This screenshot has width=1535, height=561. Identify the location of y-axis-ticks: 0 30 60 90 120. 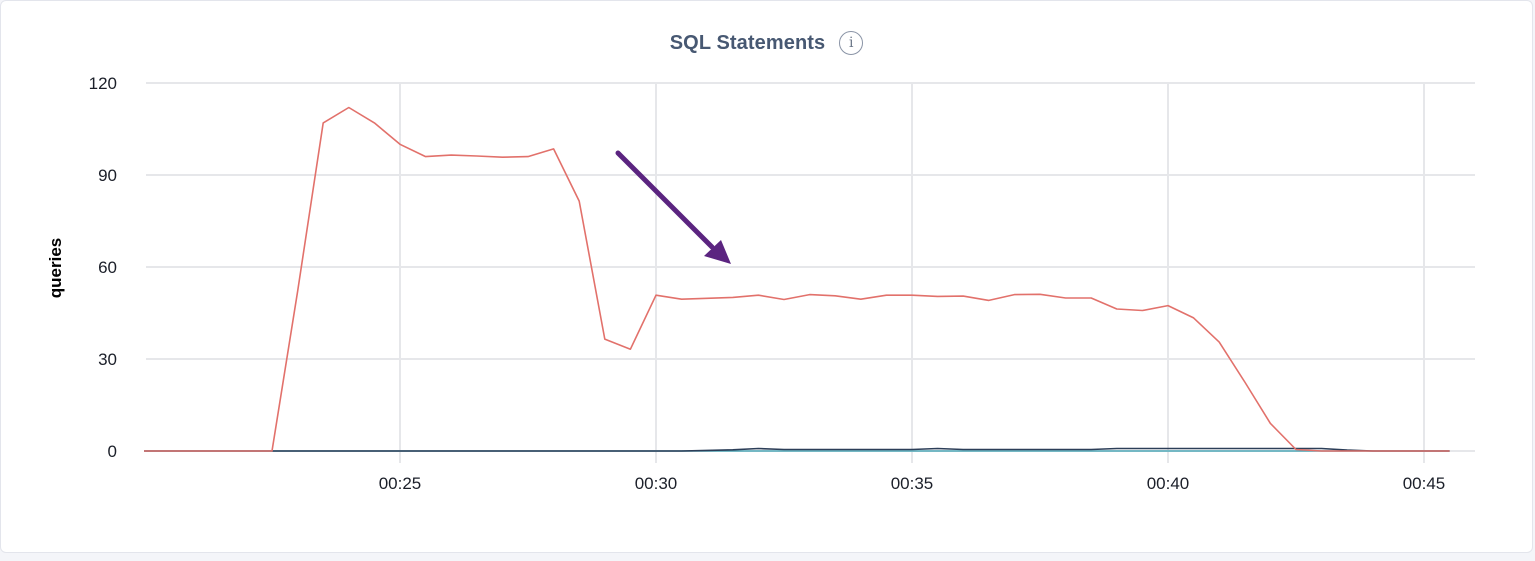
(103, 267).